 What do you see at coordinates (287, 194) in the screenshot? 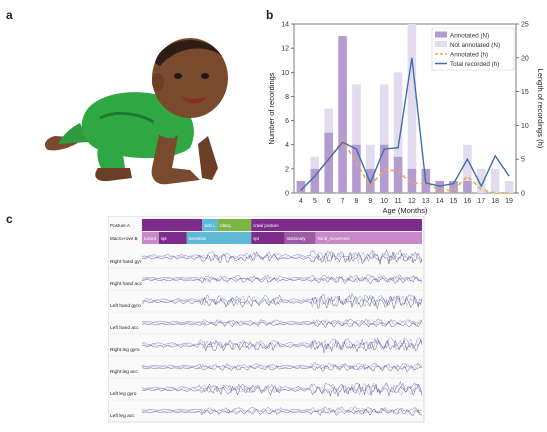
I see `y-tick-label: 0` at bounding box center [287, 194].